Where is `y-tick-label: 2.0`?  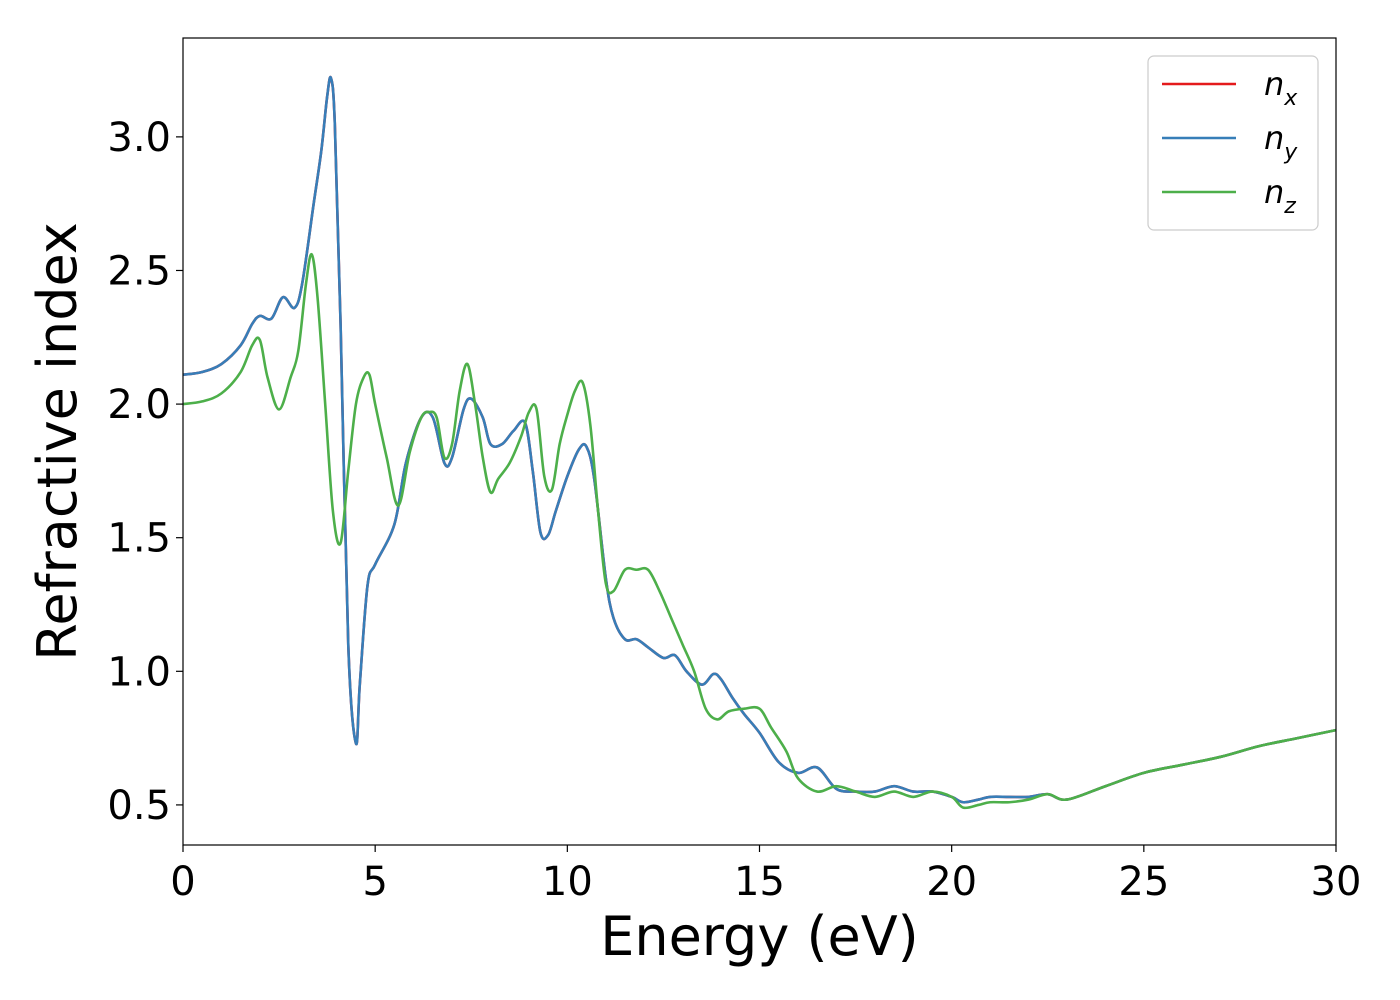
y-tick-label: 2.0 is located at coordinates (139, 405).